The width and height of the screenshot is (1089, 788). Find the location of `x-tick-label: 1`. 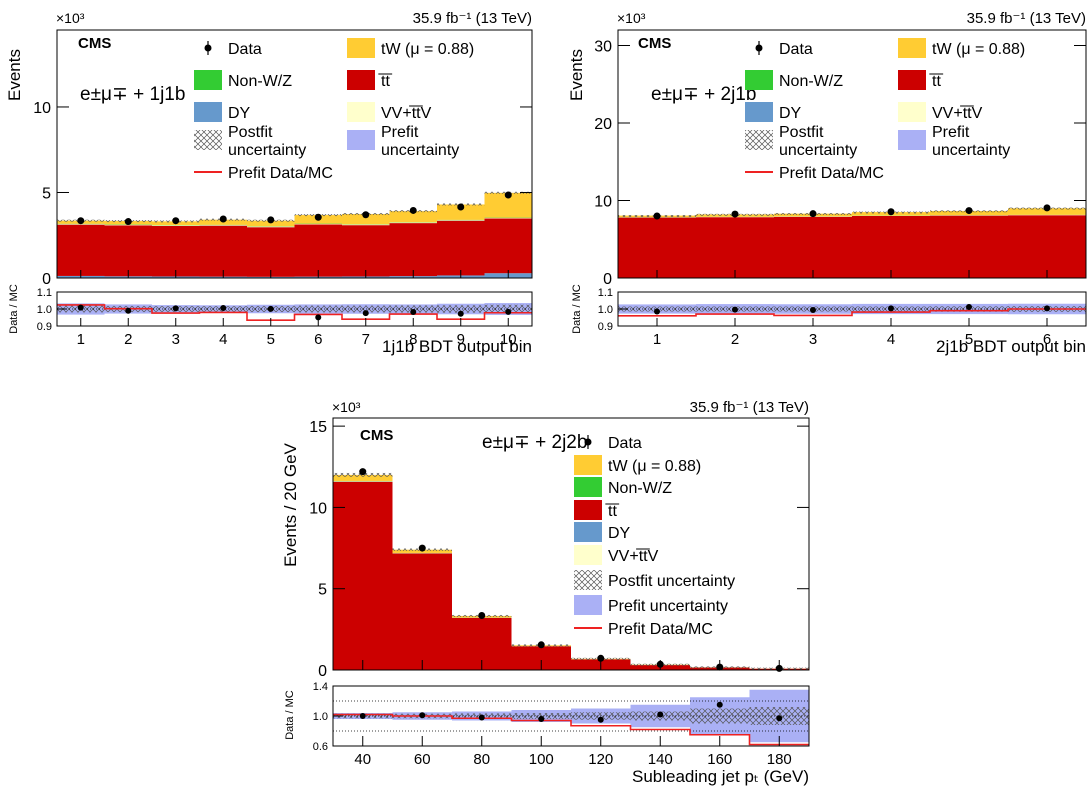

x-tick-label: 1 is located at coordinates (81, 339).